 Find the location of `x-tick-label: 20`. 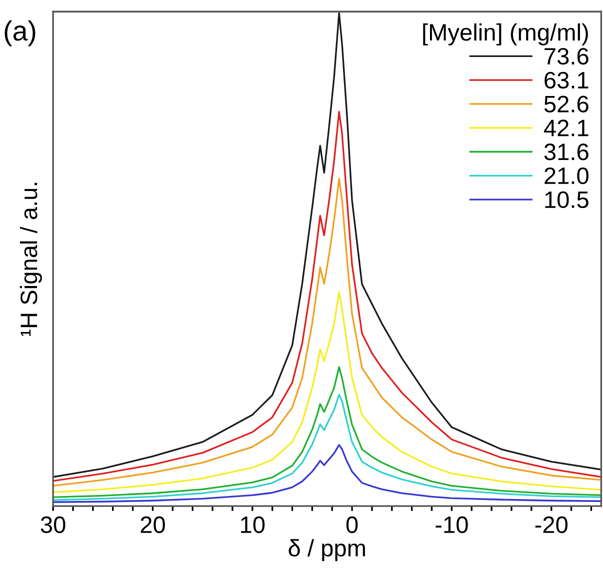

x-tick-label: 20 is located at coordinates (152, 525).